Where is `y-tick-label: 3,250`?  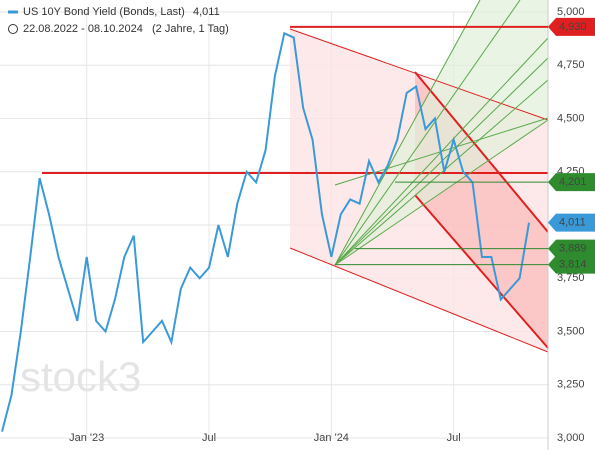 y-tick-label: 3,250 is located at coordinates (571, 385).